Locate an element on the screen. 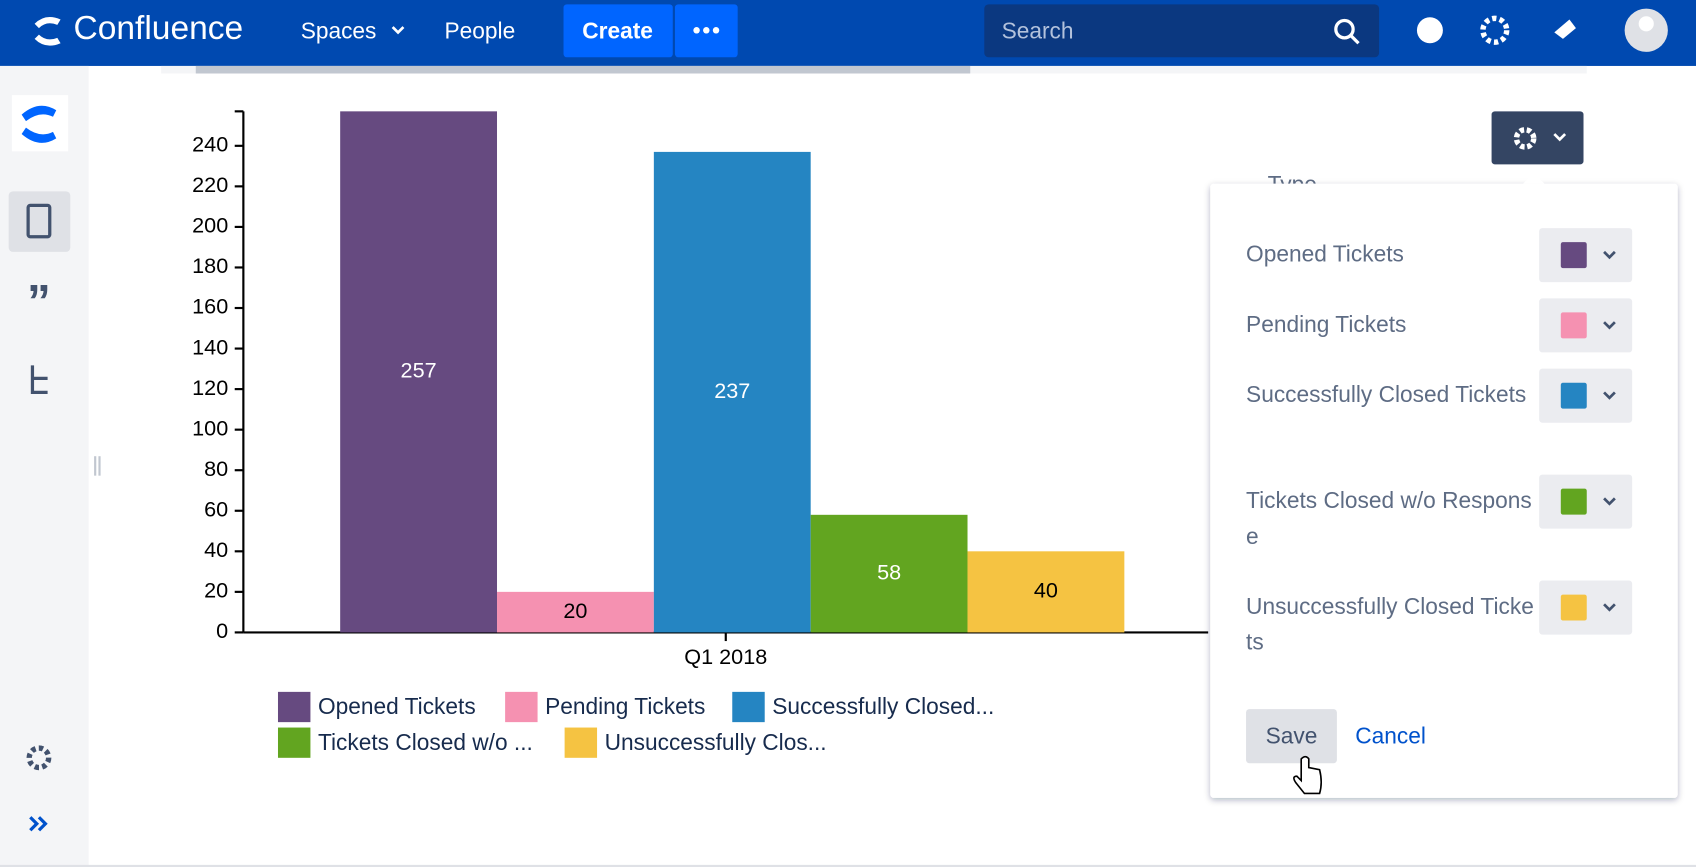 Image resolution: width=1696 pixels, height=867 pixels. series-name-box: Tickets Closed w/o Response is located at coordinates (1389, 519).